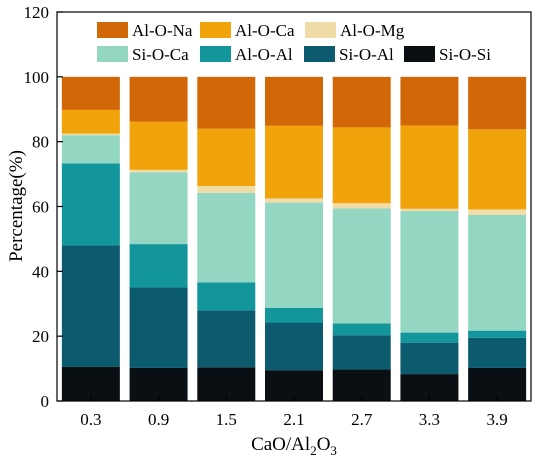 This screenshot has height=466, width=550. What do you see at coordinates (158, 419) in the screenshot?
I see `x-tick-label: 0.9` at bounding box center [158, 419].